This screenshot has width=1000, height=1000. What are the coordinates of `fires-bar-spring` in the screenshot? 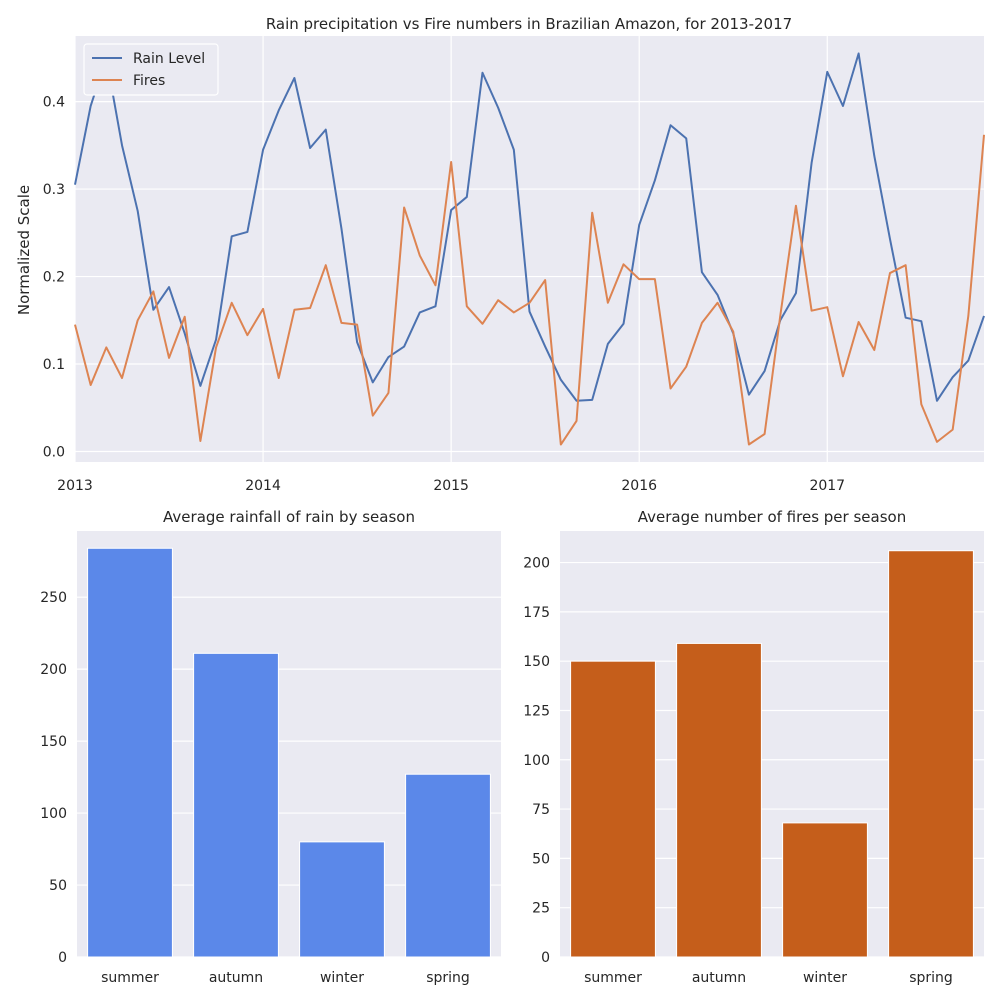 It's located at (931, 754).